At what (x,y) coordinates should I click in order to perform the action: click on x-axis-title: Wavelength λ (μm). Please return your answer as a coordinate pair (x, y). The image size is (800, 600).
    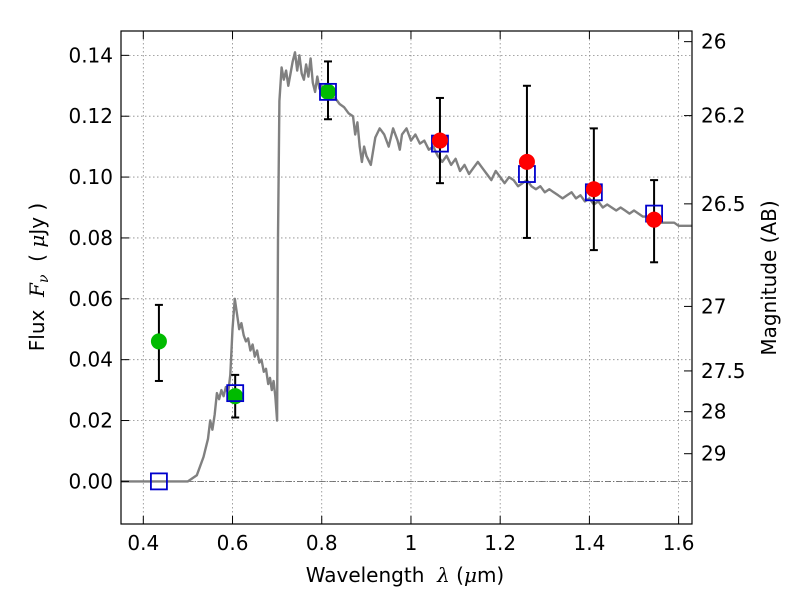
    Looking at the image, I should click on (405, 575).